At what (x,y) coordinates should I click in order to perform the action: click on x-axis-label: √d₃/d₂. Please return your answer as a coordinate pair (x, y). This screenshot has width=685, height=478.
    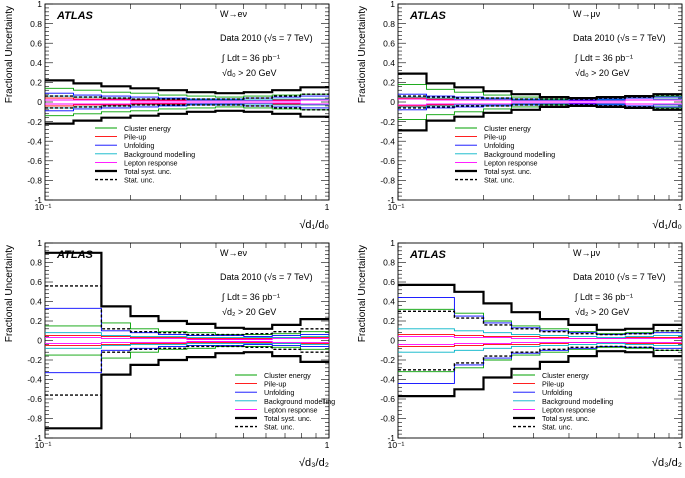
    Looking at the image, I should click on (667, 463).